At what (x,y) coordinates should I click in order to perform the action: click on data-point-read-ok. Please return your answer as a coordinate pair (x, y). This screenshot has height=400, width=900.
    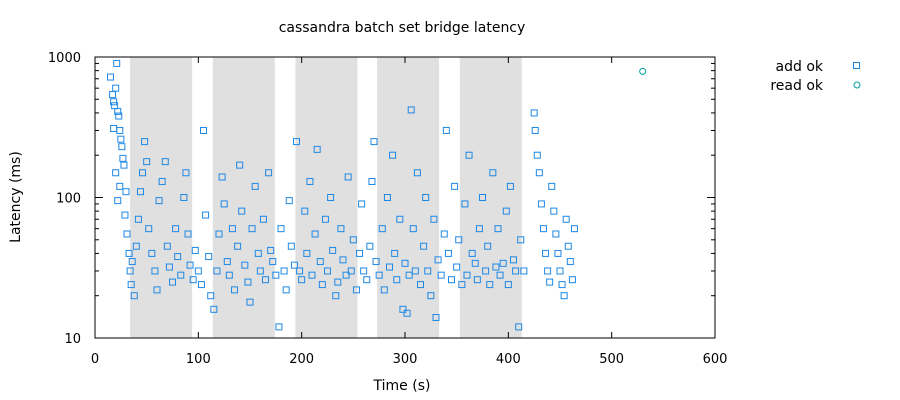
    Looking at the image, I should click on (643, 71).